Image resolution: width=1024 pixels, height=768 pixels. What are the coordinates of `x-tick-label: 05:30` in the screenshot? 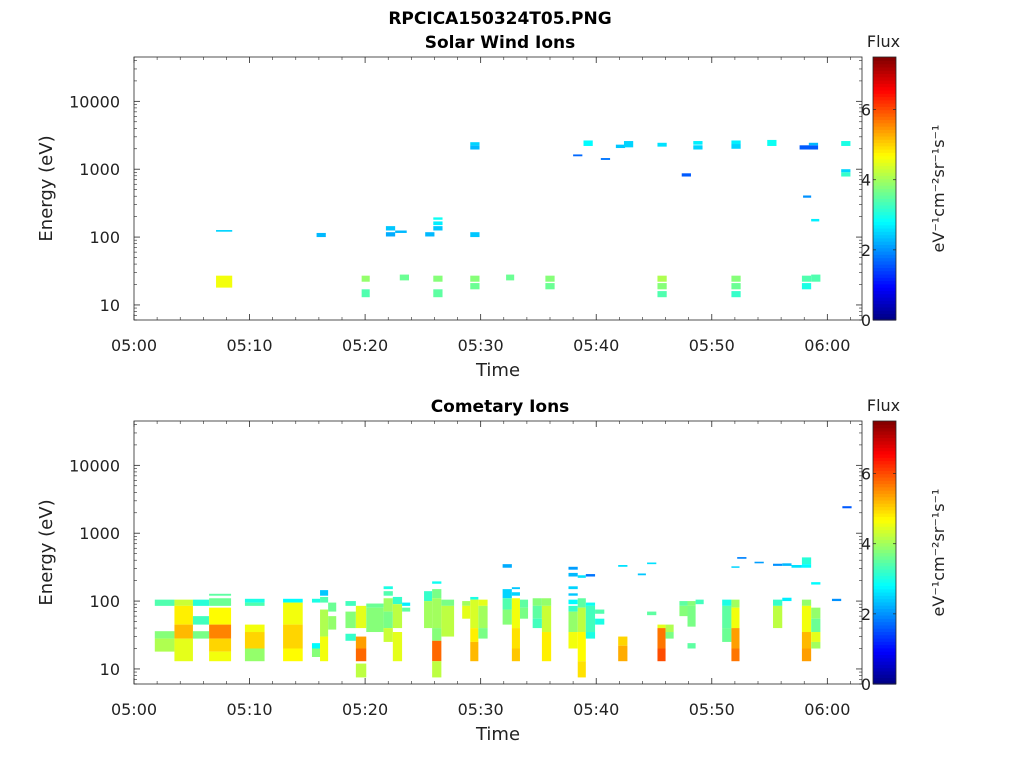 It's located at (481, 345).